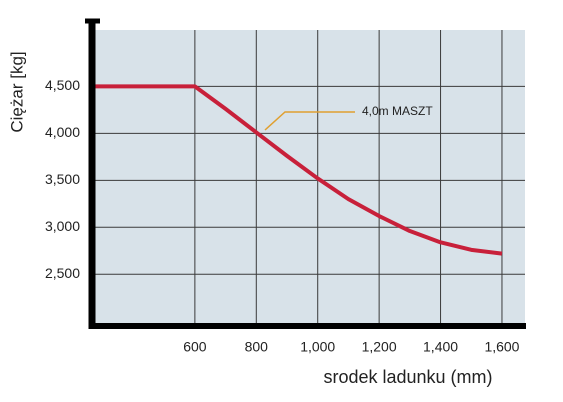 The height and width of the screenshot is (402, 563). What do you see at coordinates (62, 85) in the screenshot?
I see `y-tick-label: 4,500` at bounding box center [62, 85].